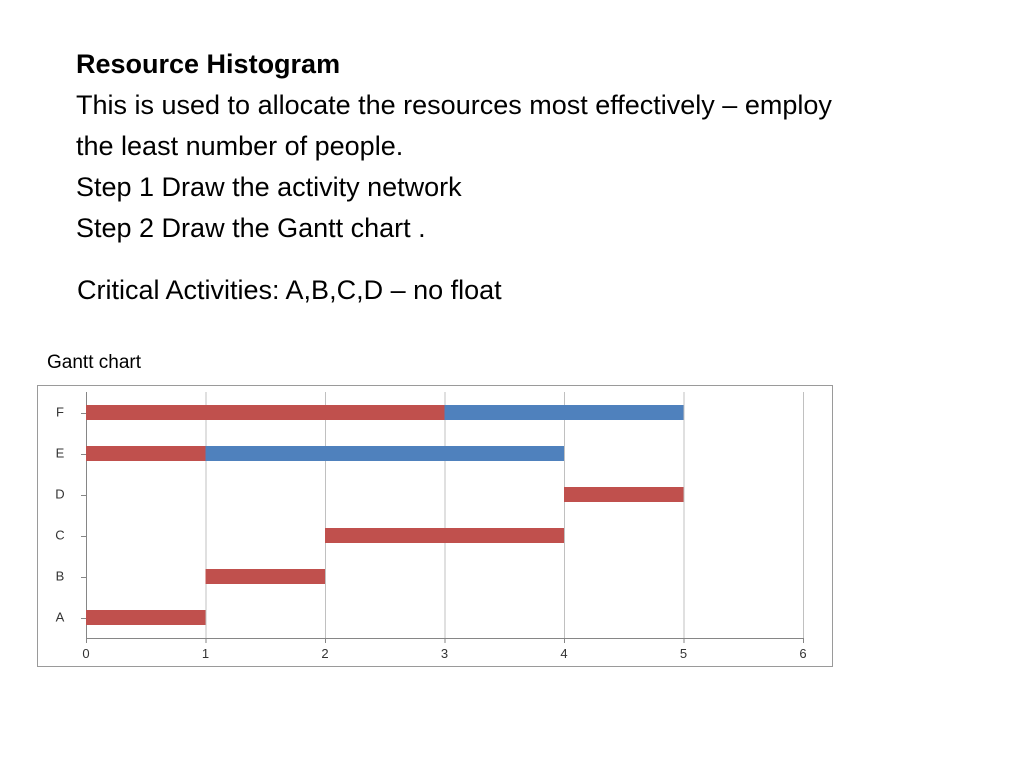  Describe the element at coordinates (683, 653) in the screenshot. I see `x-tick-label-5: 5` at that location.